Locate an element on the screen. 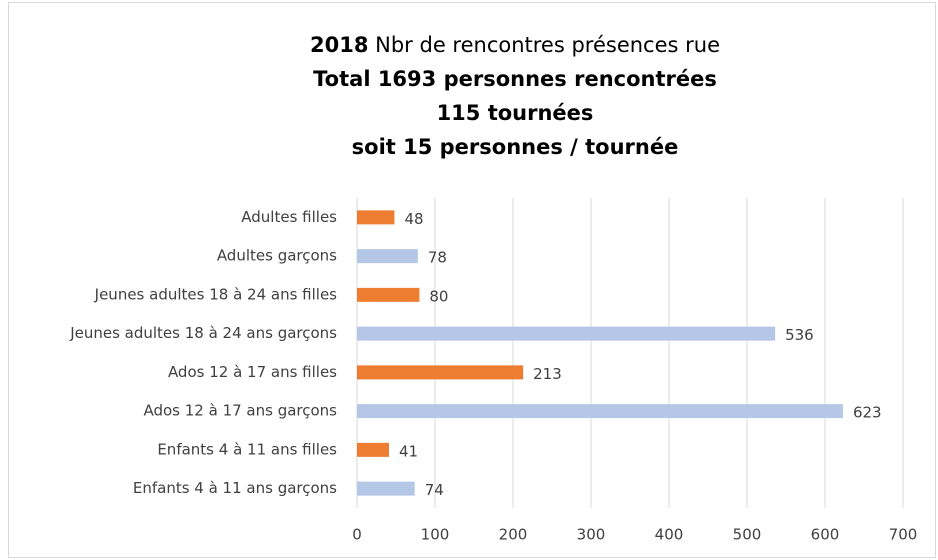  y-tick-label: Jeunes adultes 18 à 24 ans filles is located at coordinates (216, 294).